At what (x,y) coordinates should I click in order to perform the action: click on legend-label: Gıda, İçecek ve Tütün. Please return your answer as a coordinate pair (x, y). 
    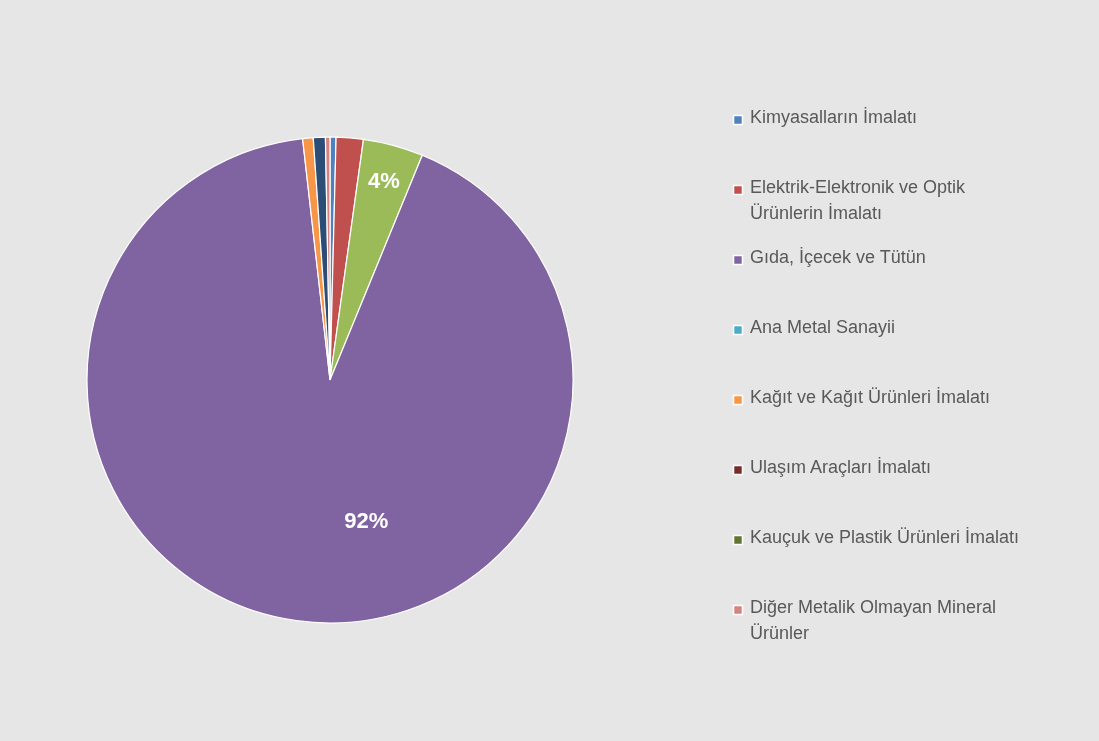
    Looking at the image, I should click on (838, 257).